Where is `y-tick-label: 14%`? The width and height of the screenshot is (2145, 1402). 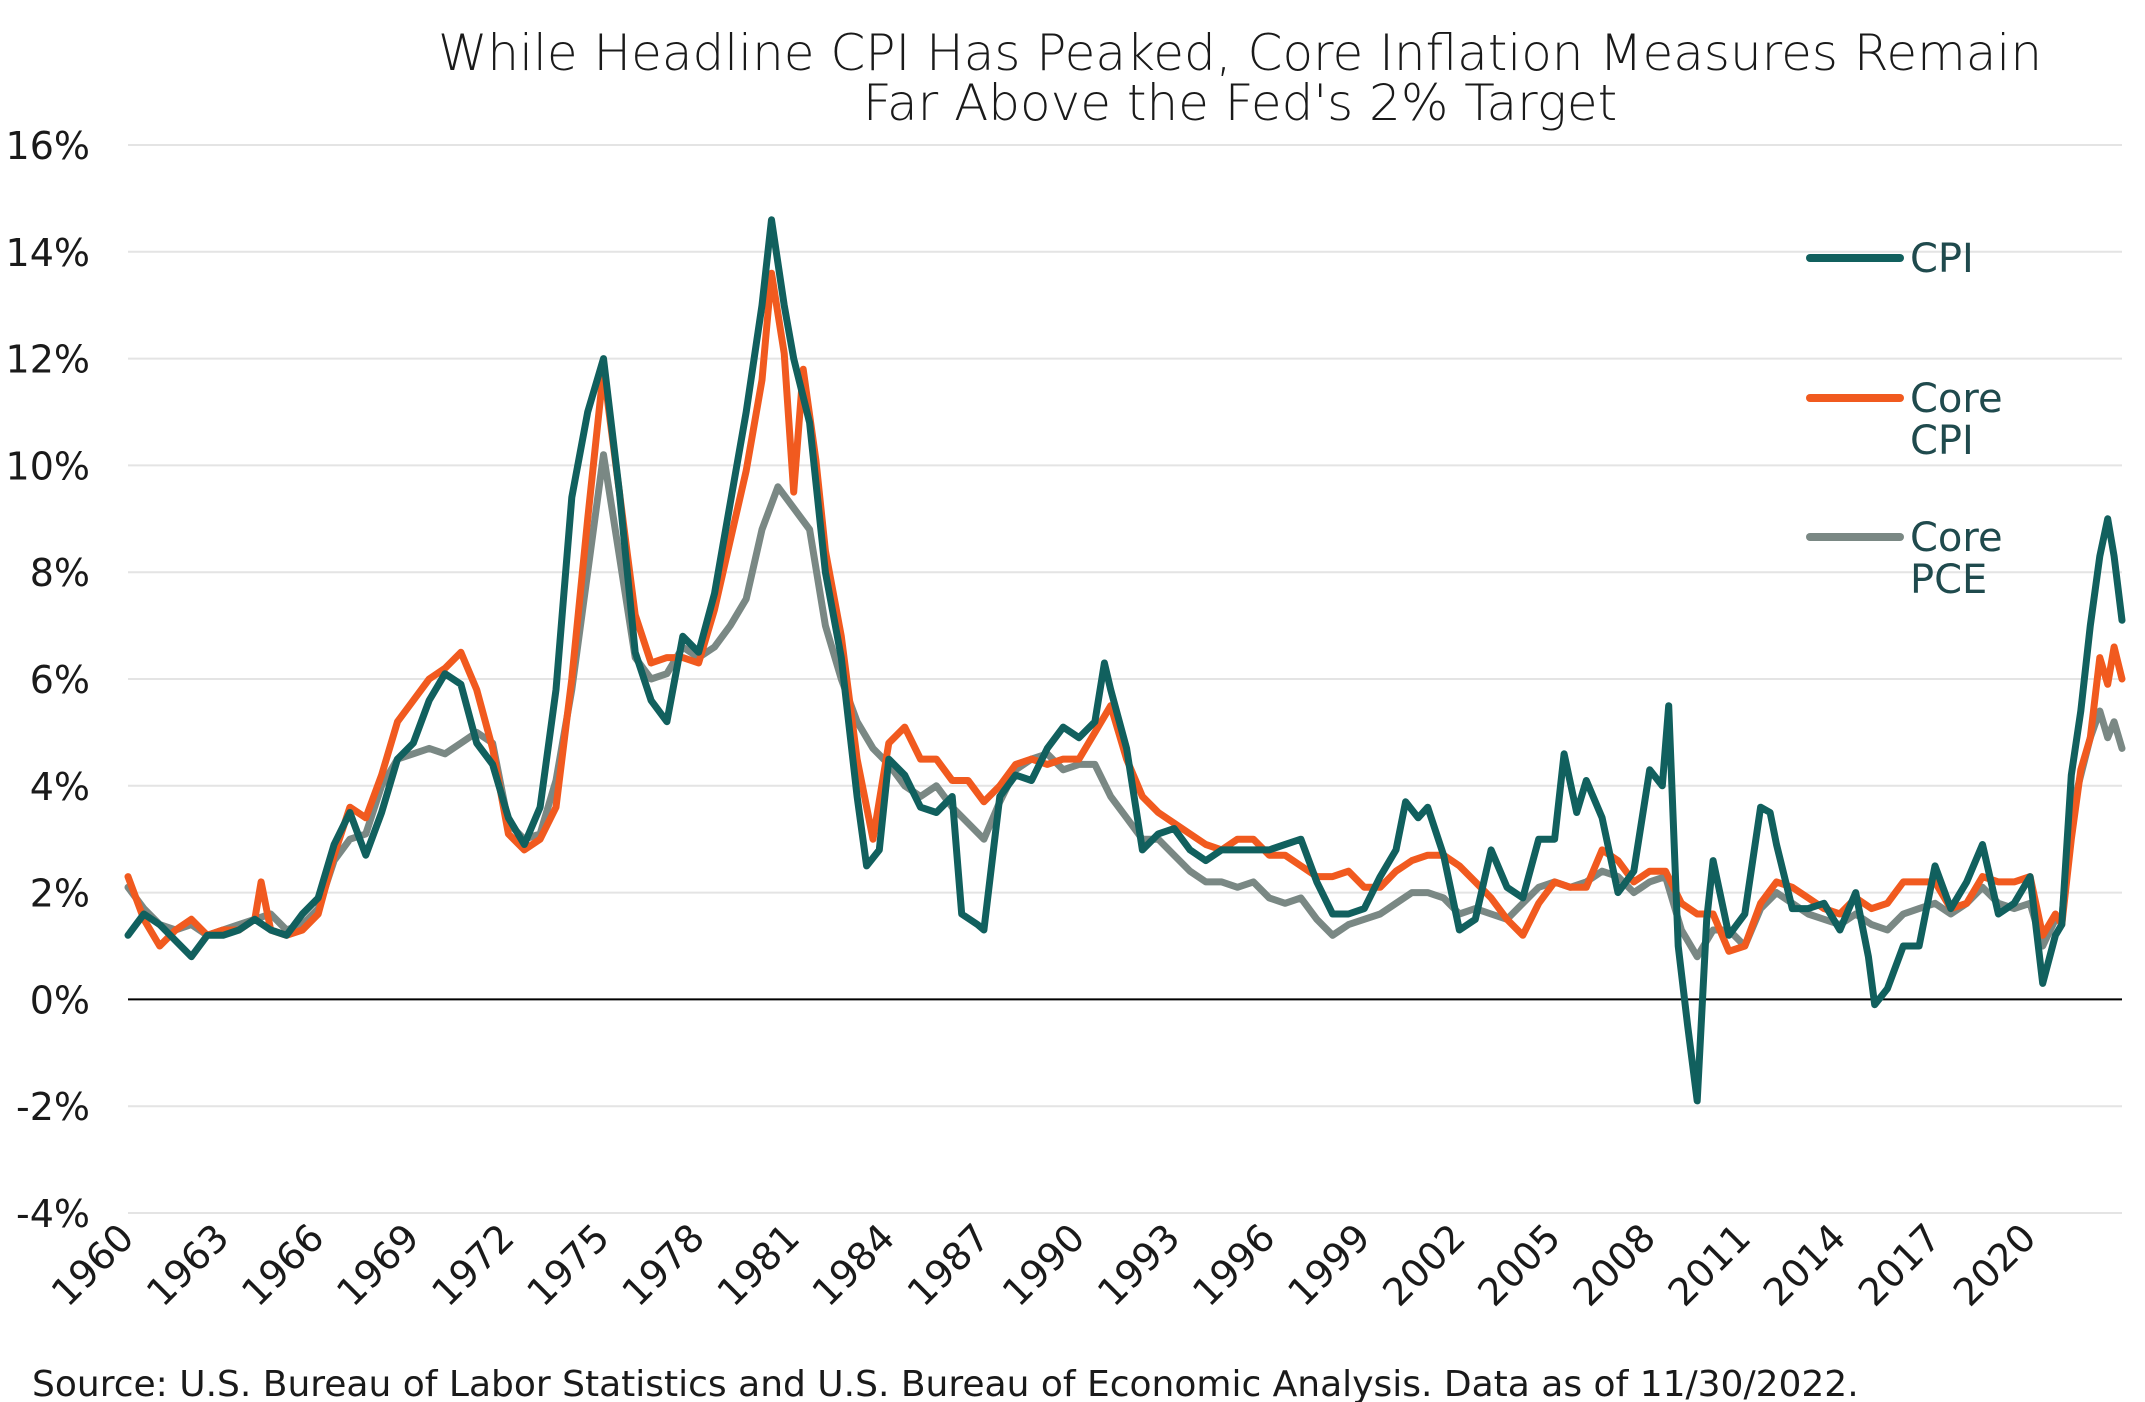 y-tick-label: 14% is located at coordinates (48, 253).